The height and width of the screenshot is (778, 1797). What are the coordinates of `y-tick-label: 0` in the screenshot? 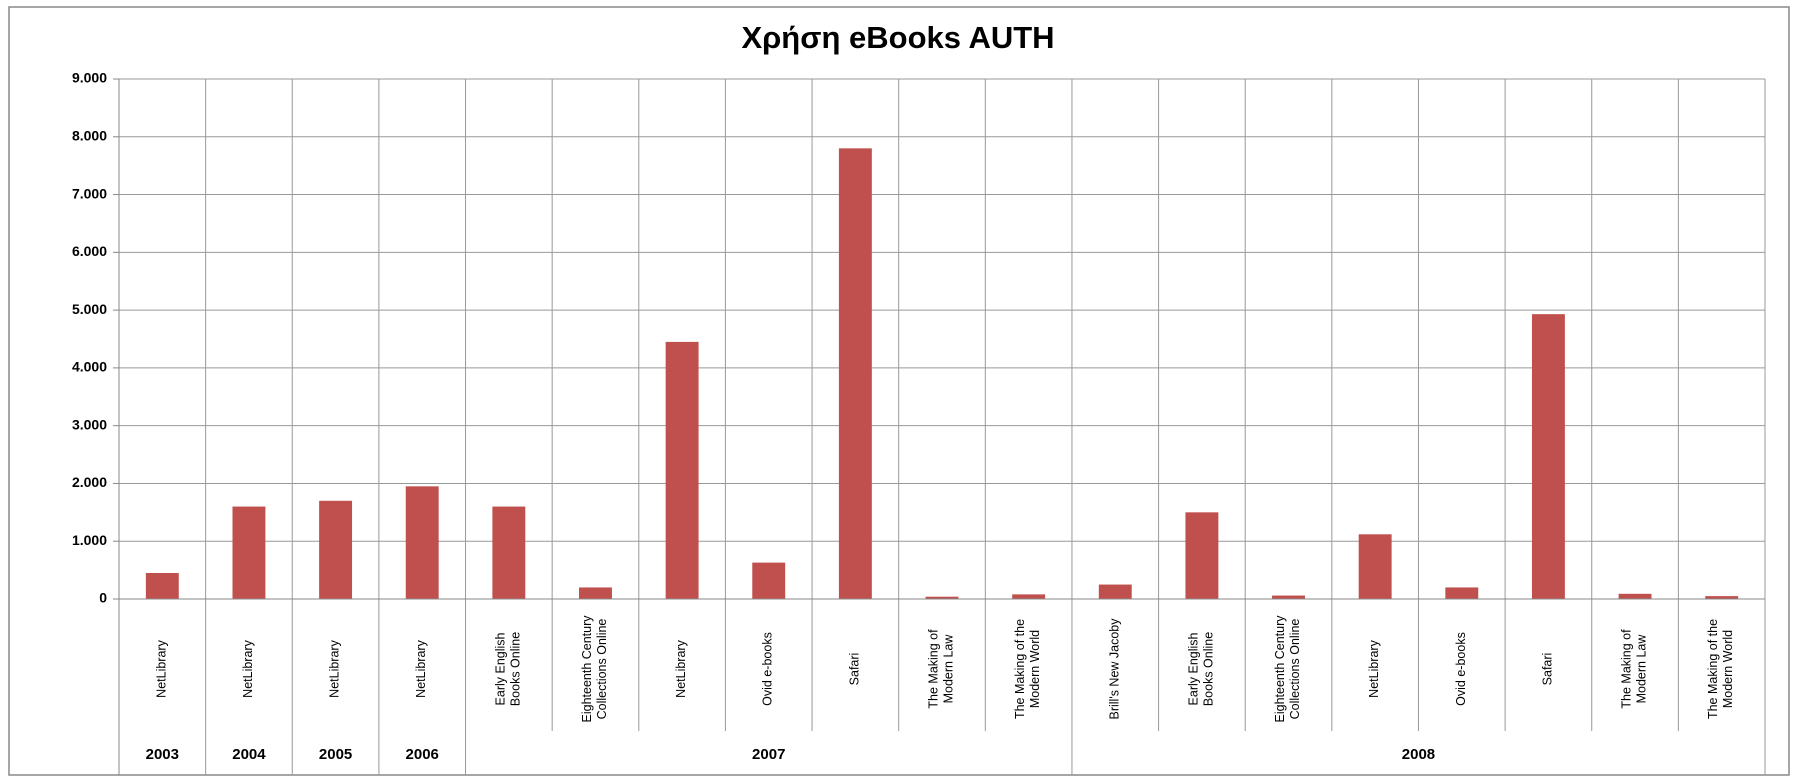 It's located at (103, 598).